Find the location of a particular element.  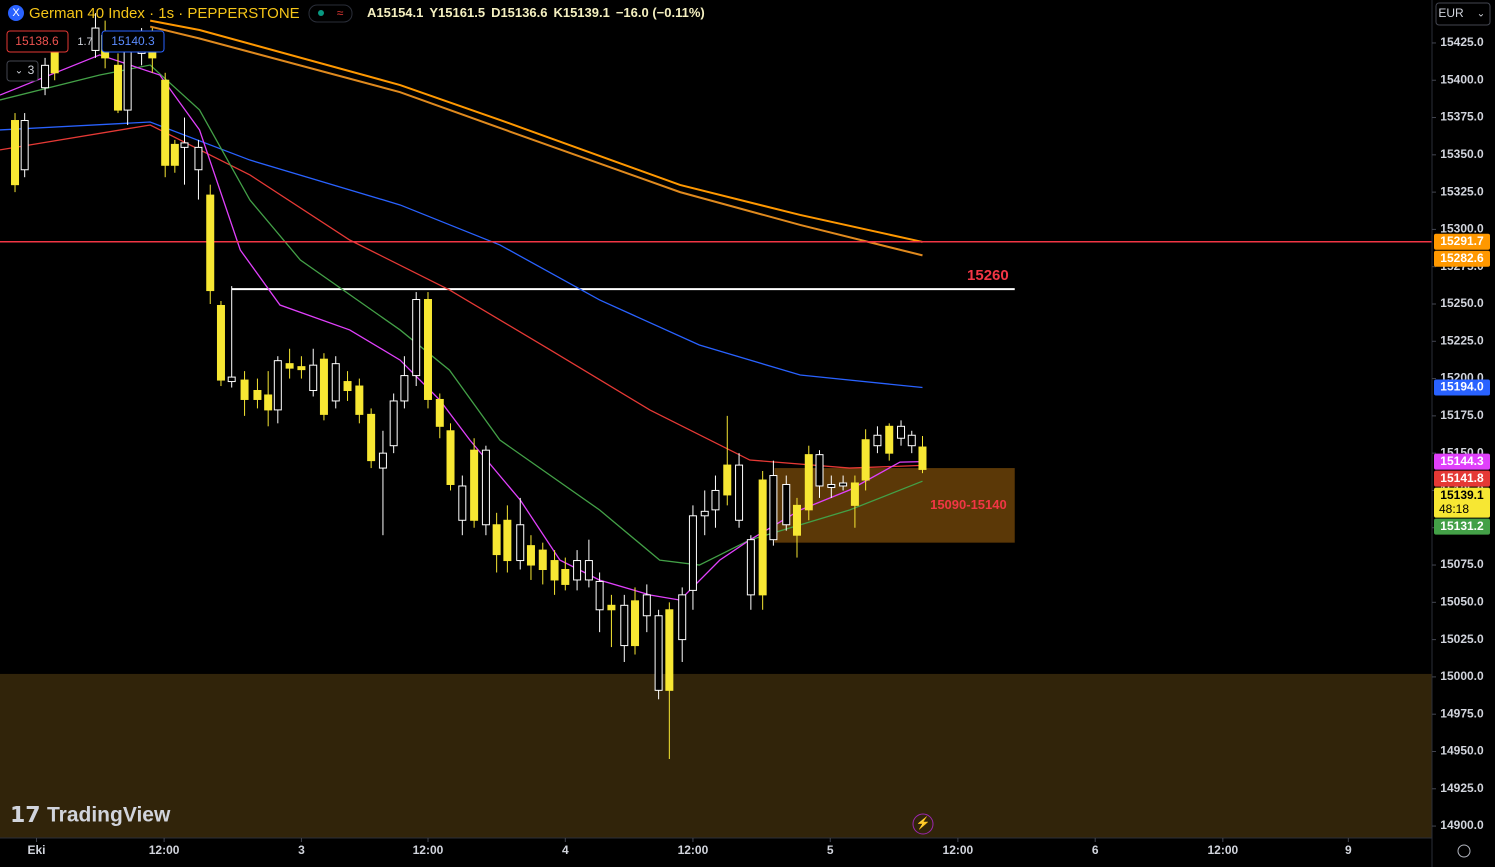

x-tick-label: 6 is located at coordinates (1095, 850).